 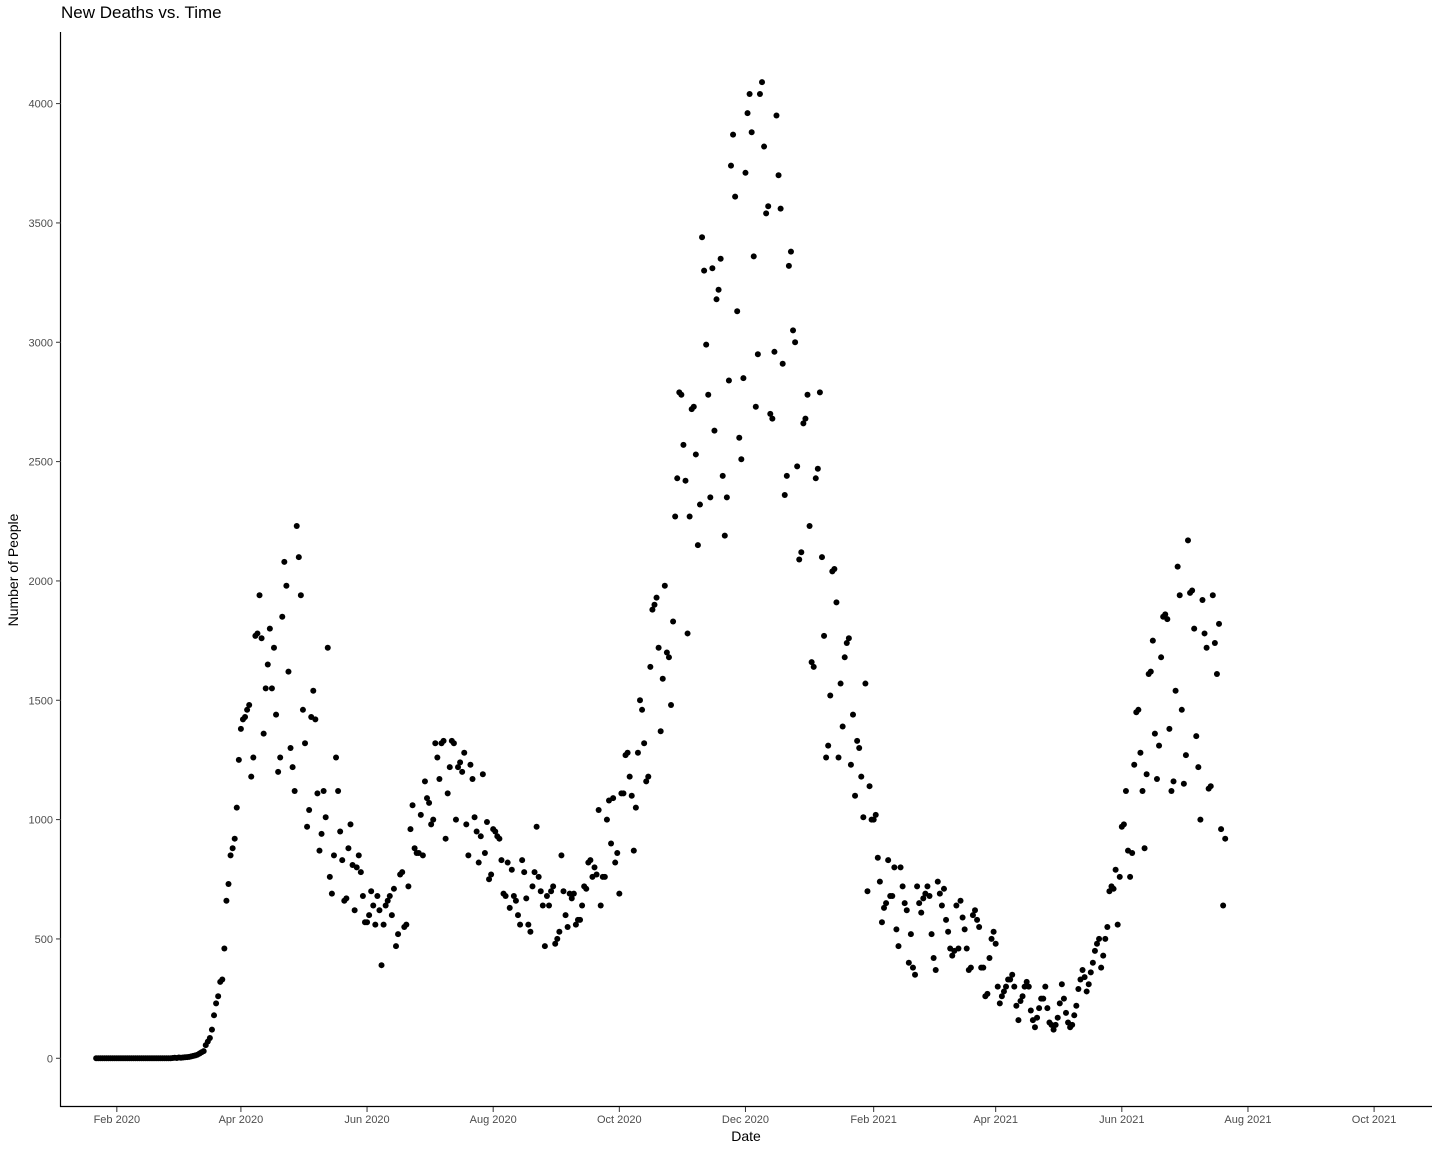 I want to click on x-tick-label: Aug 2021, so click(x=1247, y=1120).